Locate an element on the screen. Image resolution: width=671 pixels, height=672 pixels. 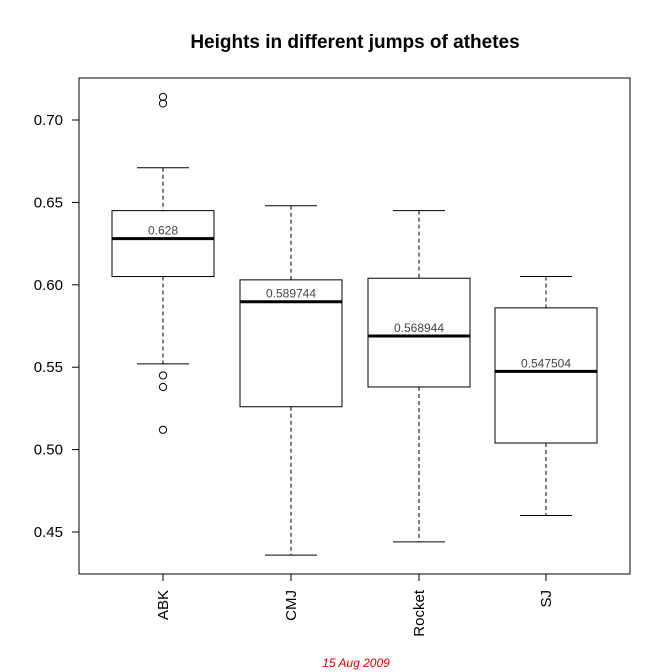
box-abk: 0.628 is located at coordinates (163, 263).